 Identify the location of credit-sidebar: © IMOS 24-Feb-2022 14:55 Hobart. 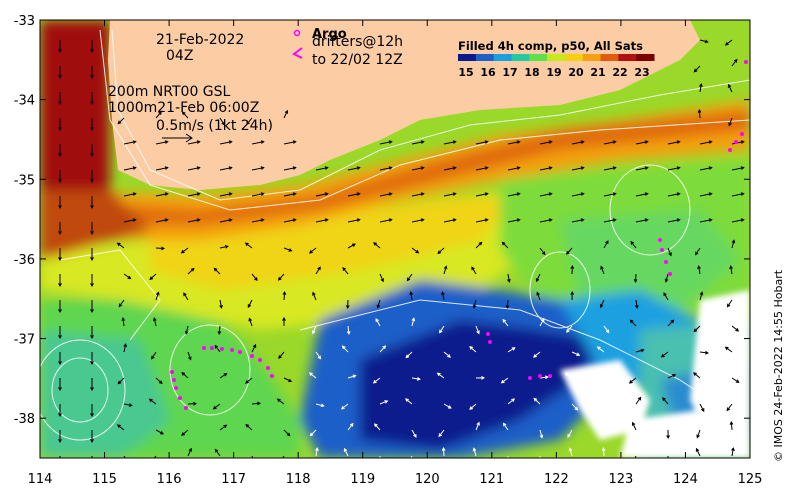
(778, 365).